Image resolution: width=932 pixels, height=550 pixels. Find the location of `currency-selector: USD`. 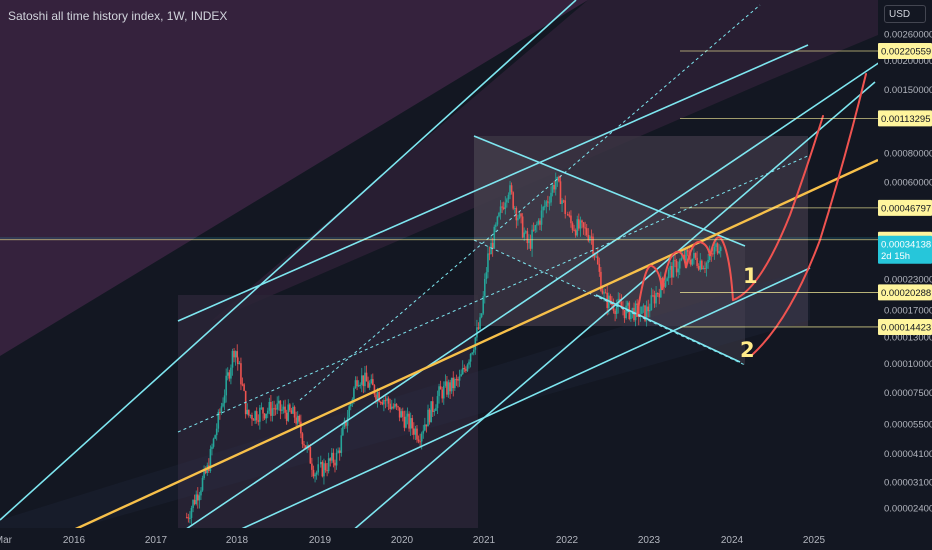

currency-selector: USD is located at coordinates (905, 14).